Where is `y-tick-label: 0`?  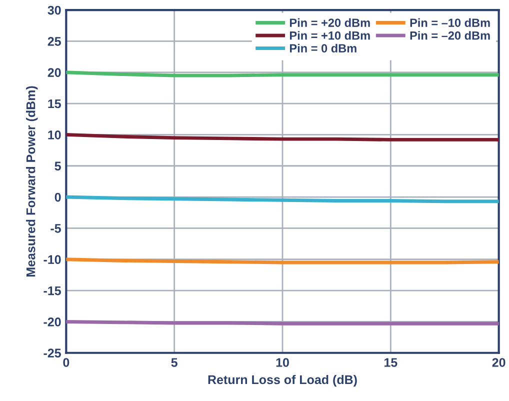 y-tick-label: 0 is located at coordinates (57, 197).